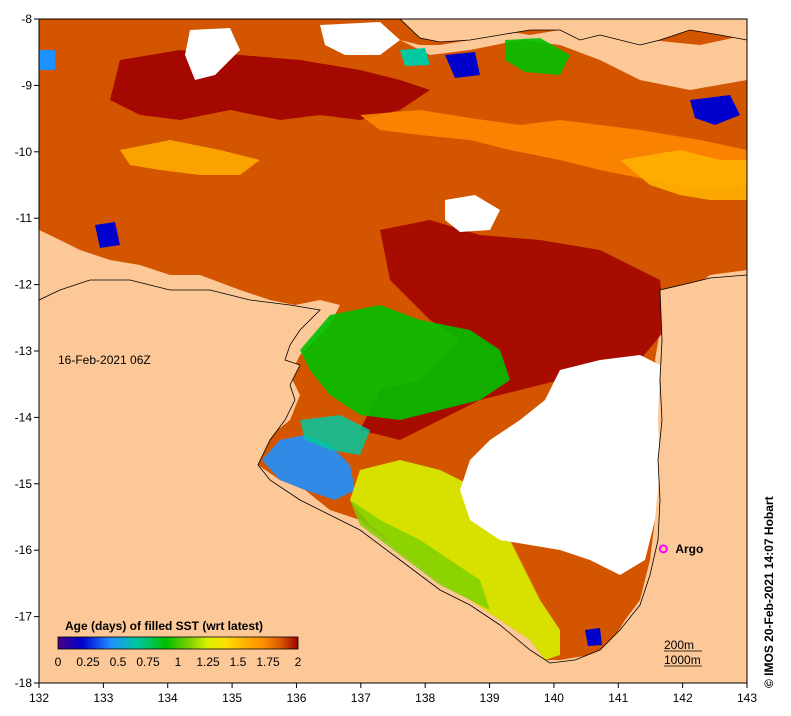 The height and width of the screenshot is (716, 791). I want to click on no-data-region-north, so click(212, 54).